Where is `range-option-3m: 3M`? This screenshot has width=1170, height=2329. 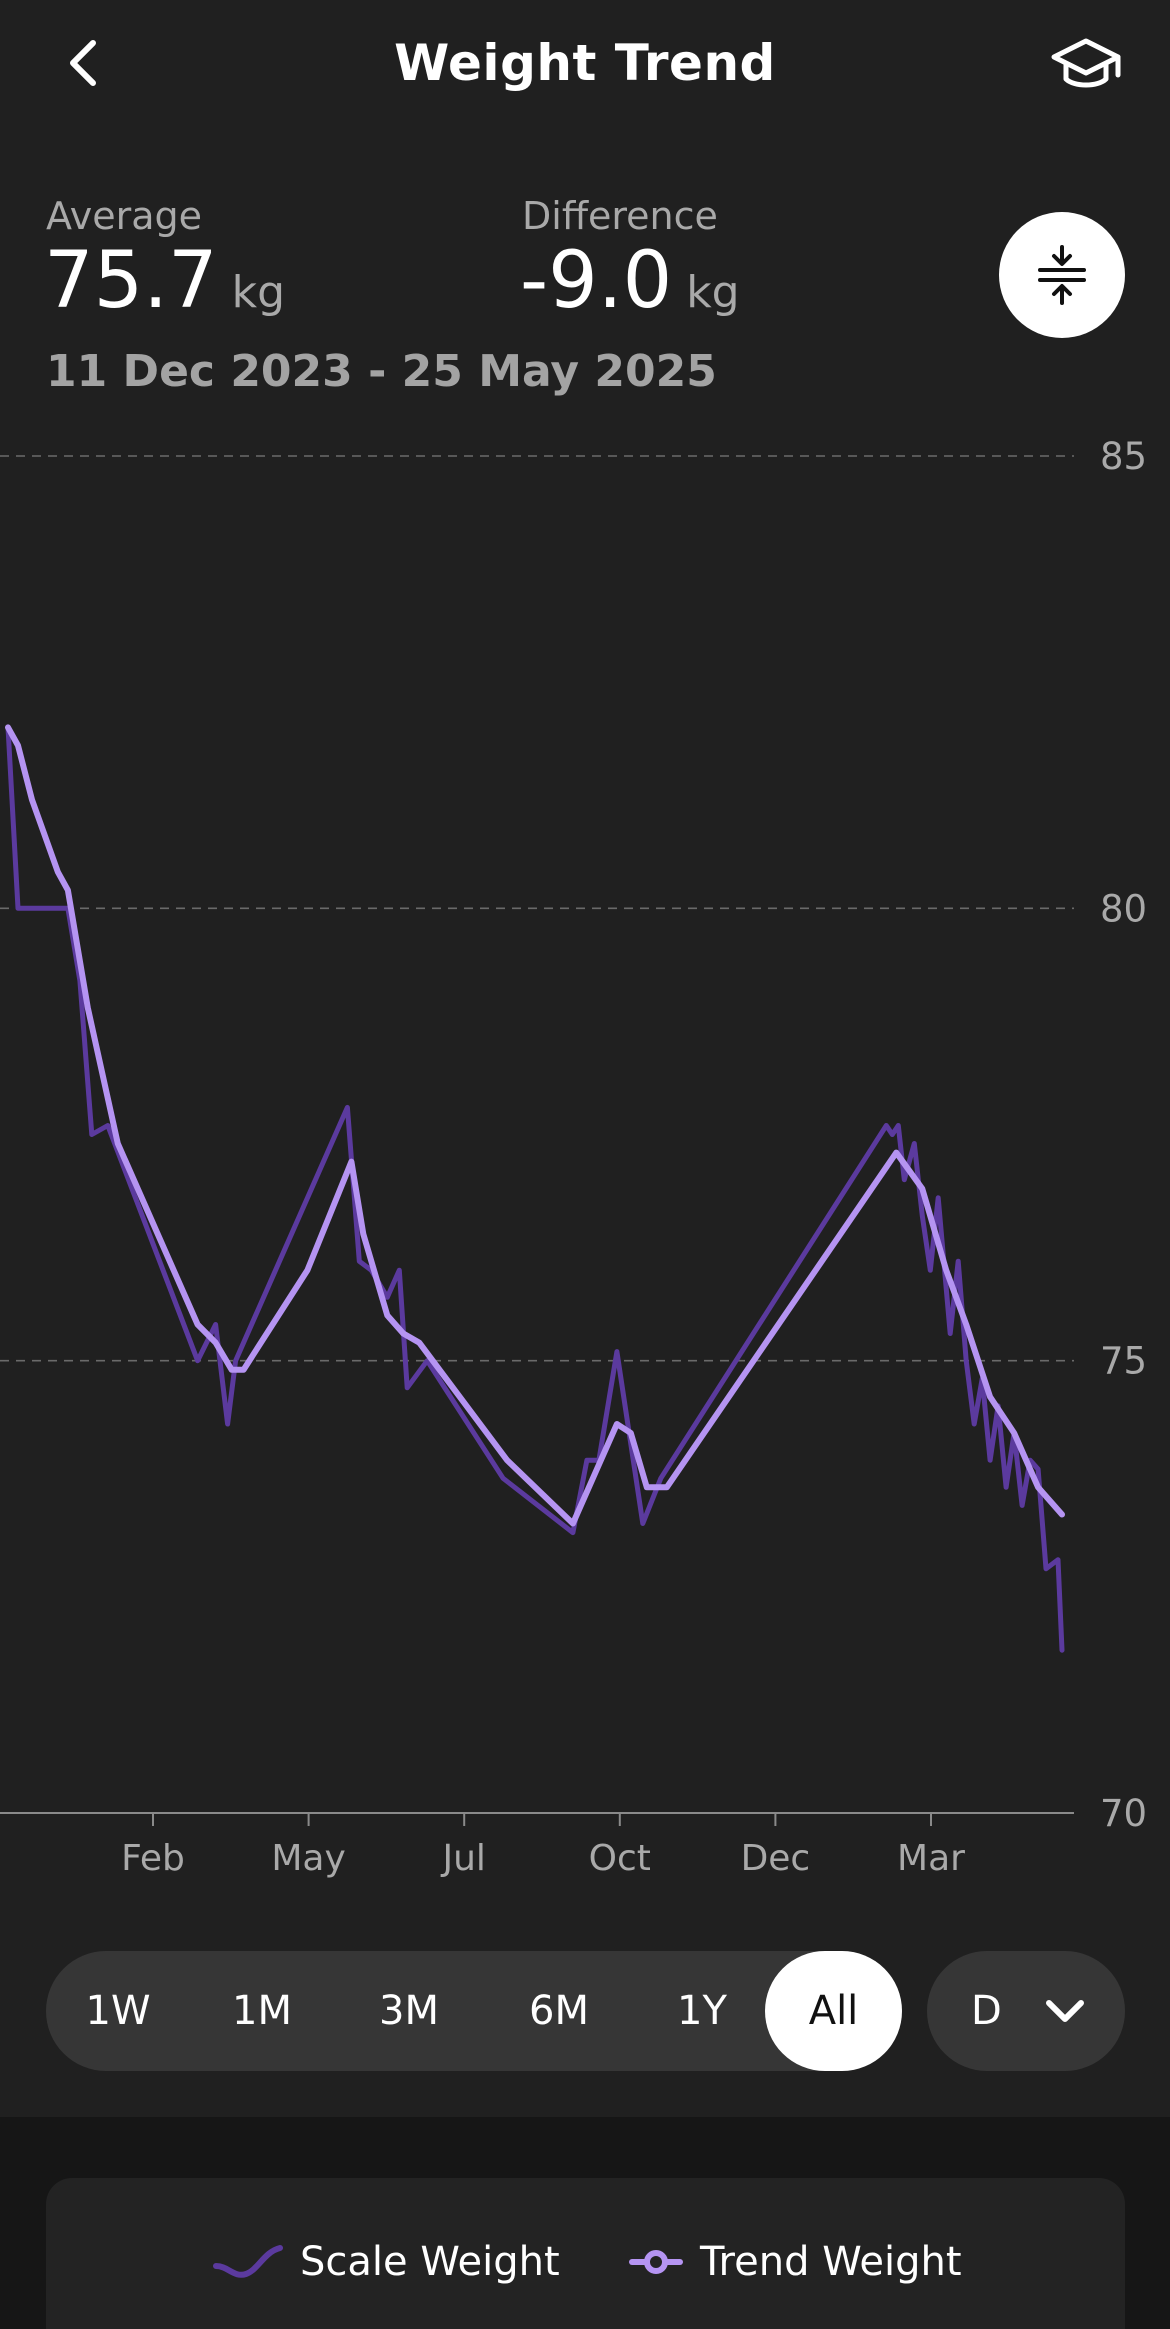
range-option-3m: 3M is located at coordinates (409, 2011).